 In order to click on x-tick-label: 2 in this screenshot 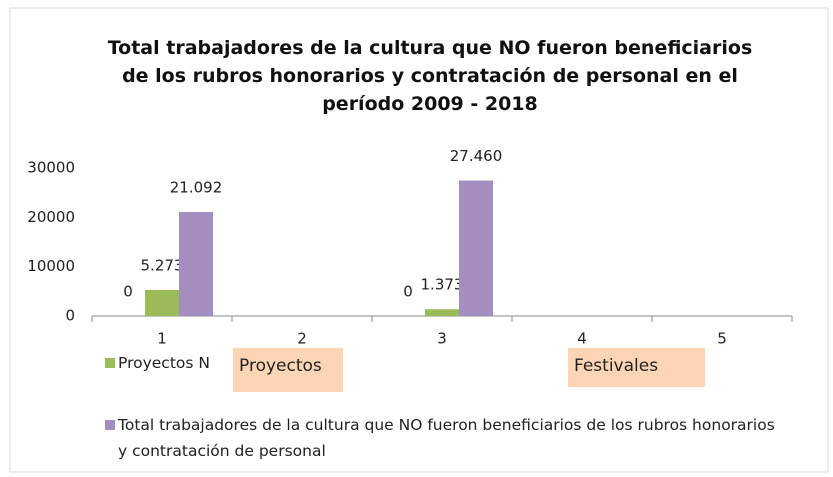, I will do `click(302, 339)`.